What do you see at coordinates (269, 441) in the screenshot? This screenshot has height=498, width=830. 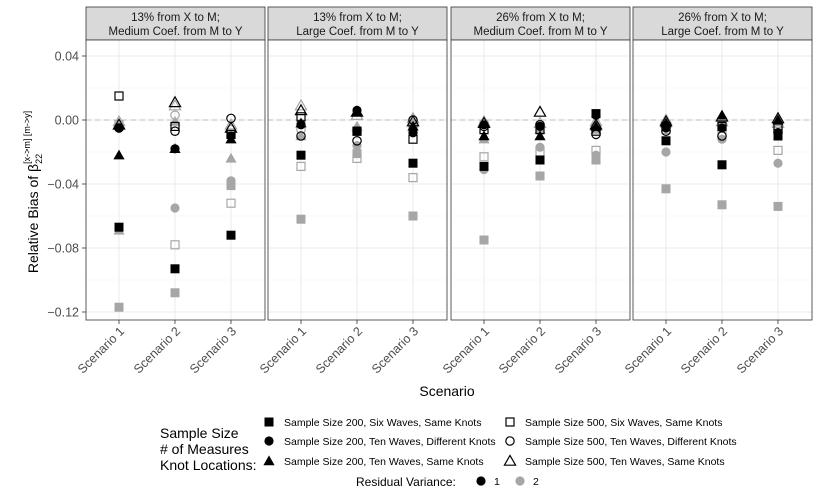 I see `legend-key-n200_ten_diff` at bounding box center [269, 441].